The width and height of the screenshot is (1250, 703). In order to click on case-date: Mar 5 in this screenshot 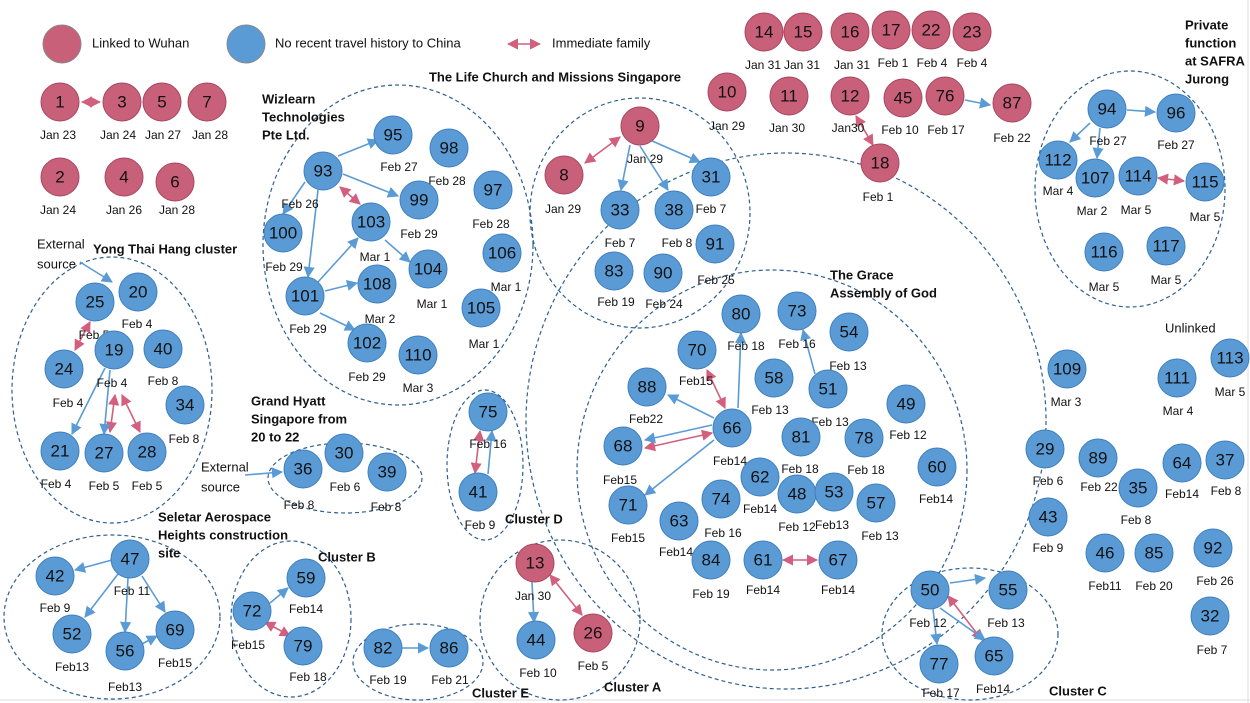, I will do `click(1104, 287)`.